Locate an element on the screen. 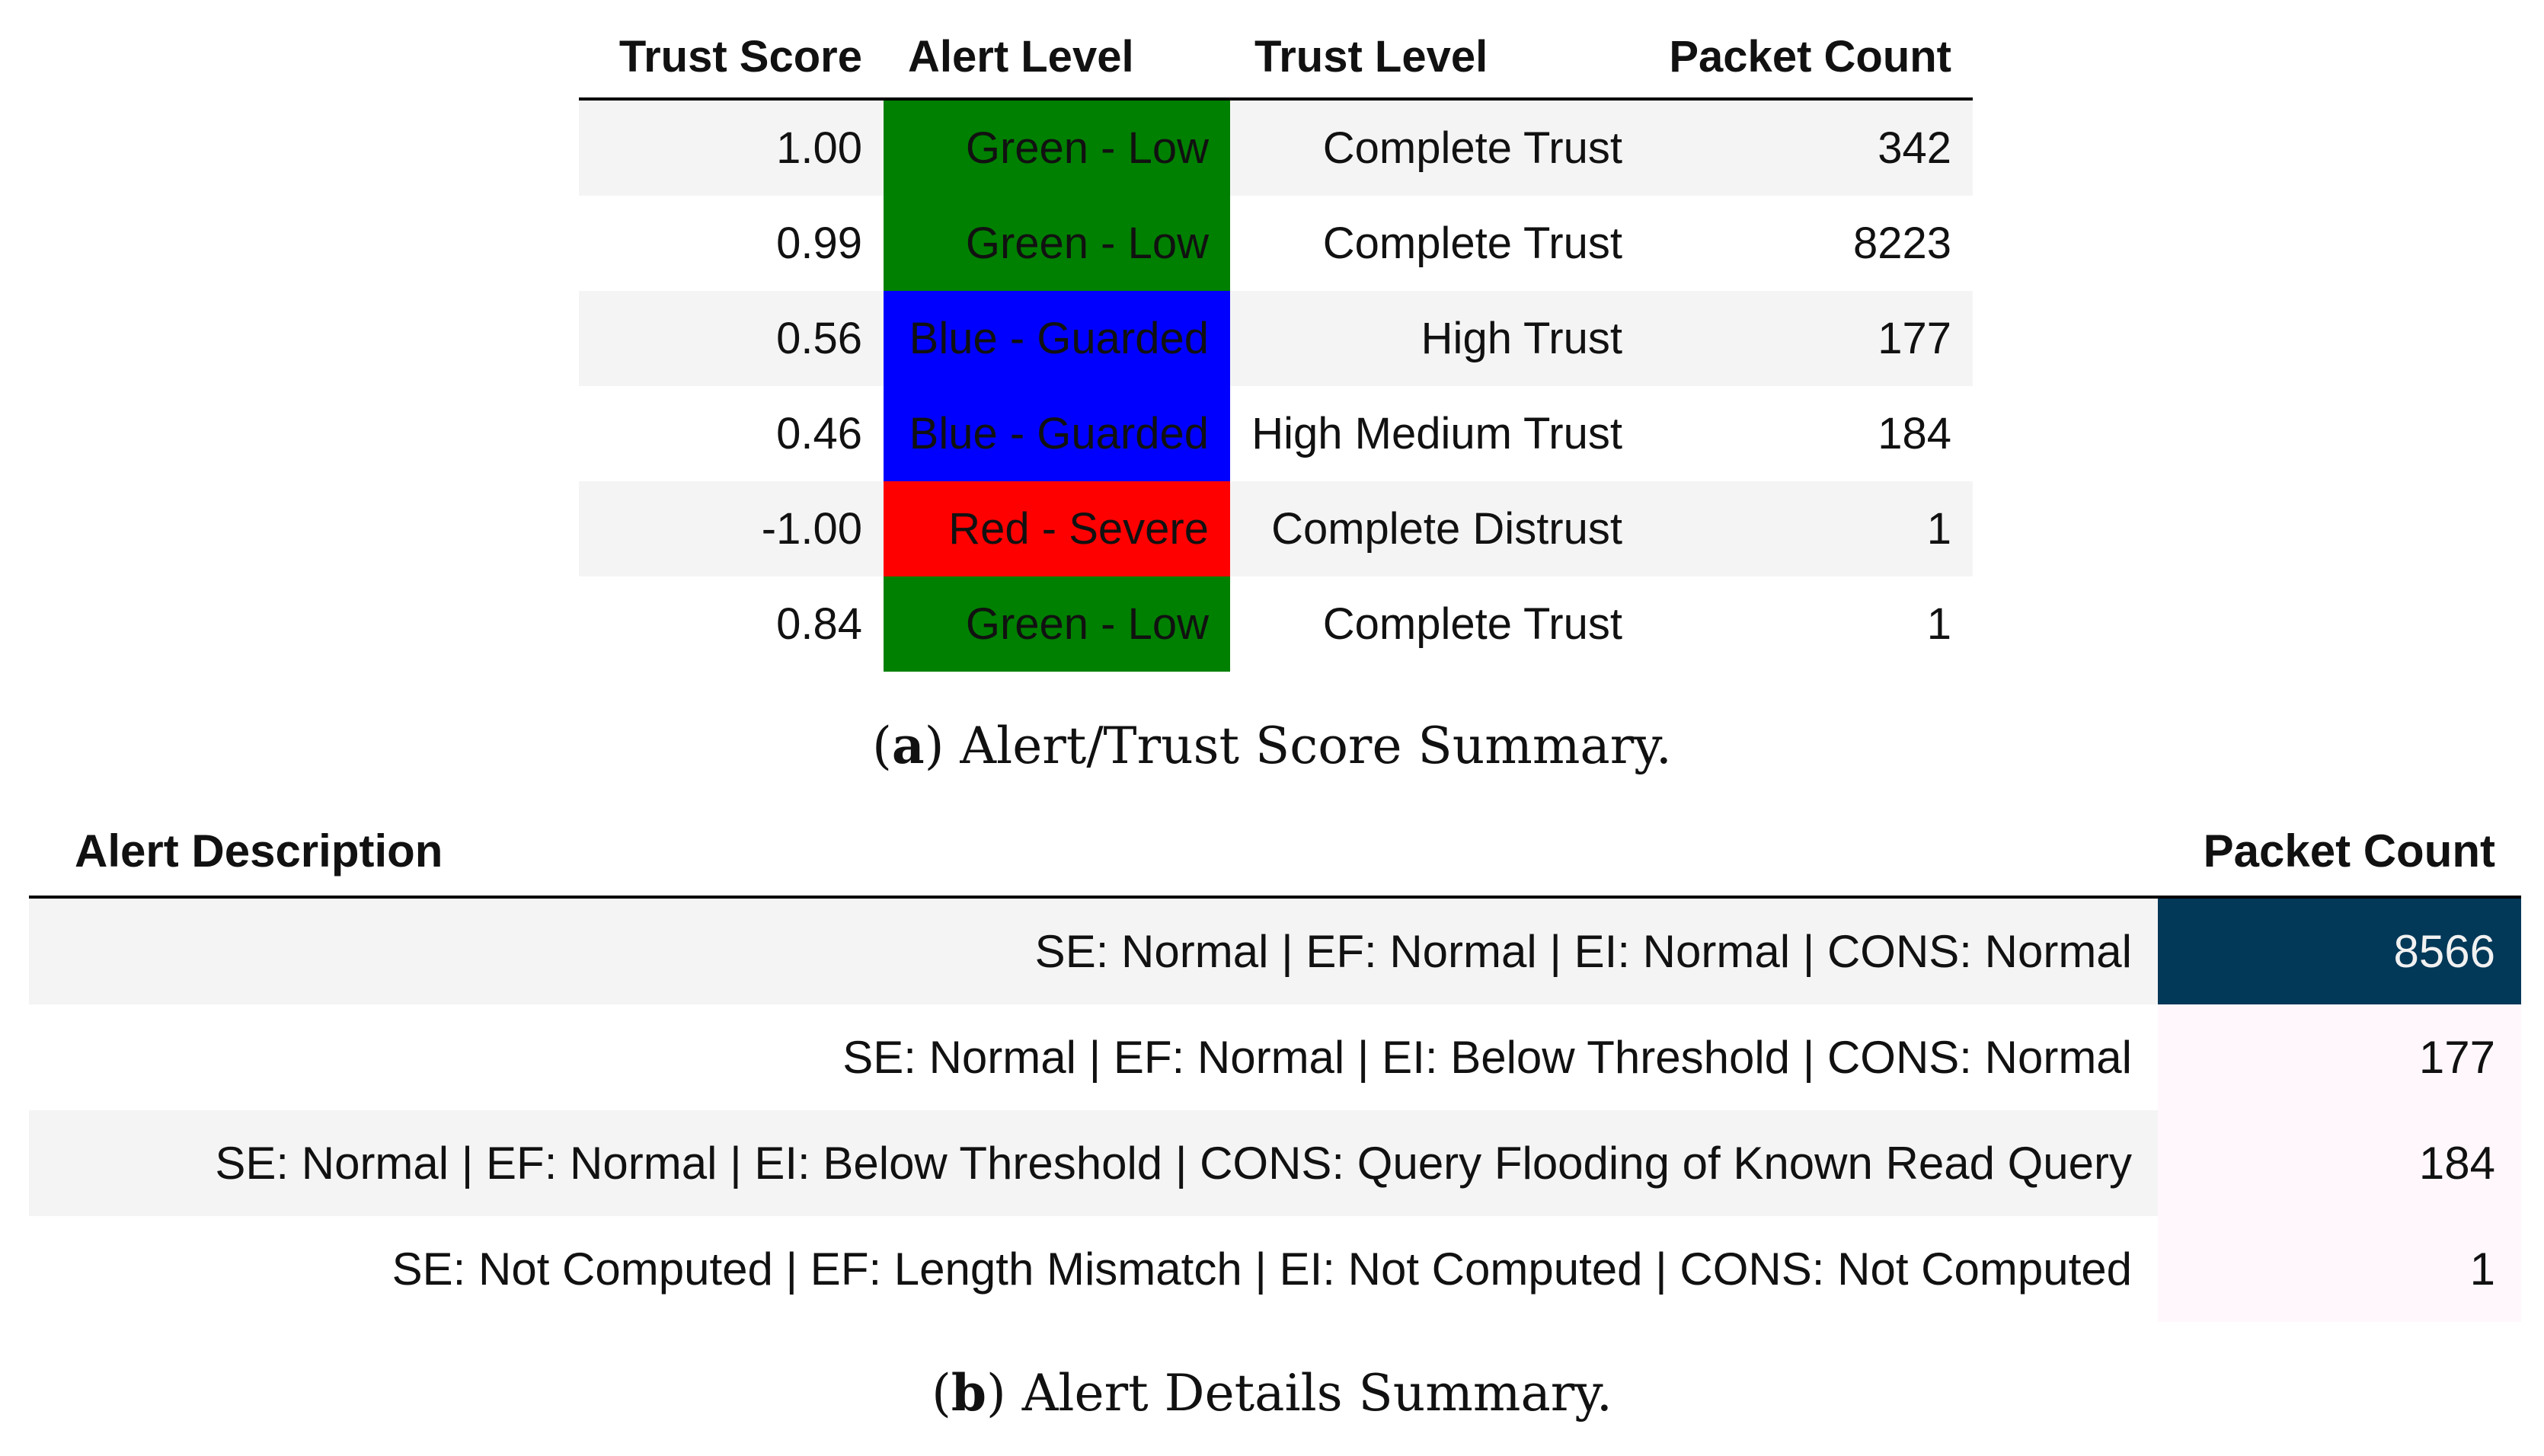 This screenshot has width=2544, height=1456. header-alert-level: Alert Level is located at coordinates (1021, 56).